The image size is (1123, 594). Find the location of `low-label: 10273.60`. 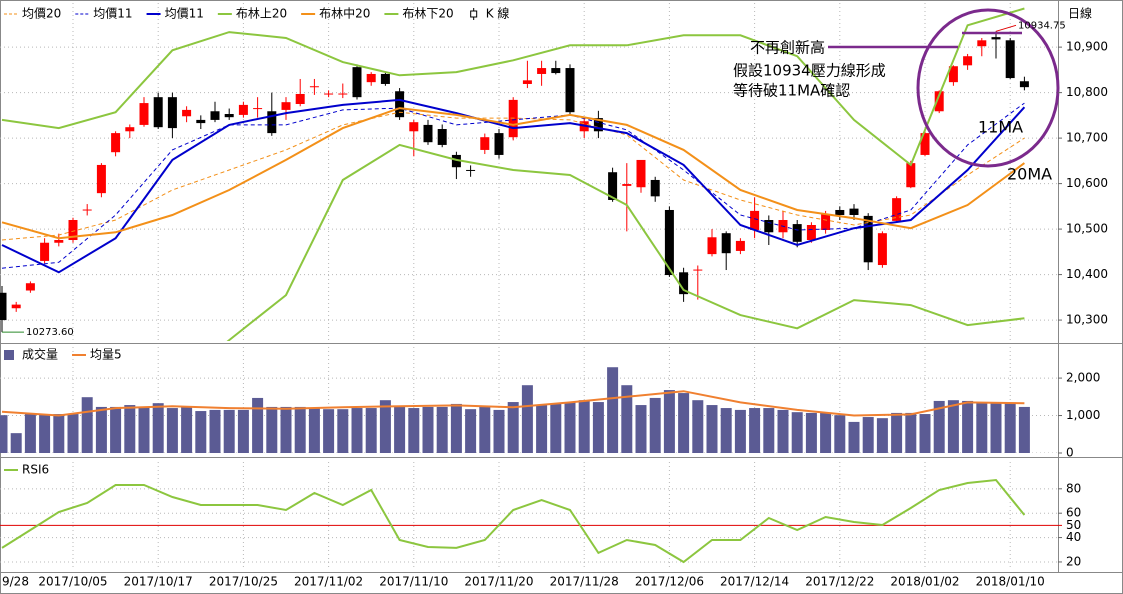

low-label: 10273.60 is located at coordinates (50, 332).